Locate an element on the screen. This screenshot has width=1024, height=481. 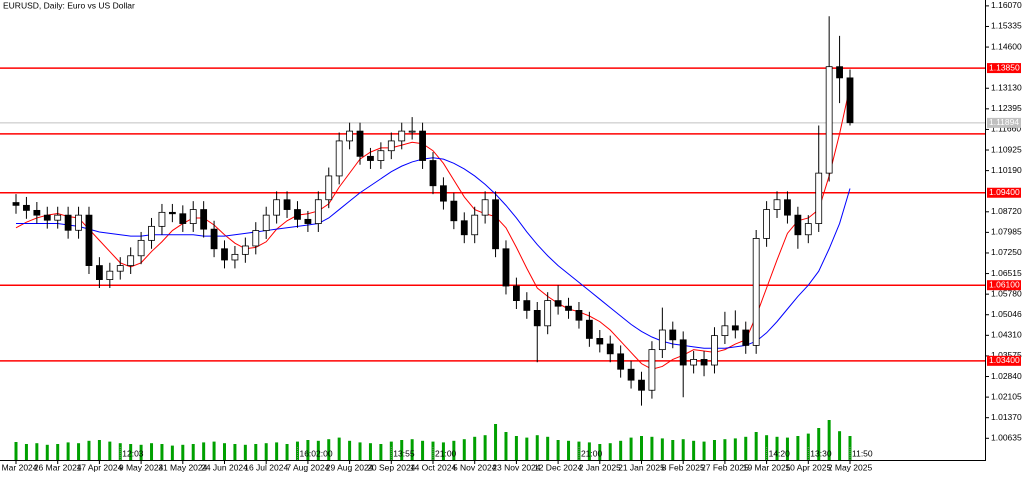
x-tick-label: 9 May 2024 is located at coordinates (141, 467).